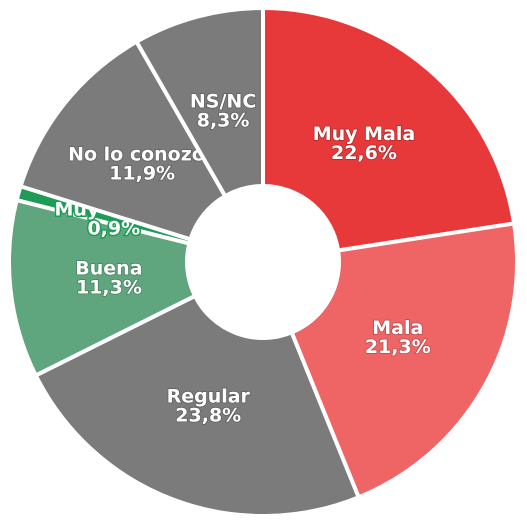  Describe the element at coordinates (209, 397) in the screenshot. I see `slice-label: Regular` at that location.